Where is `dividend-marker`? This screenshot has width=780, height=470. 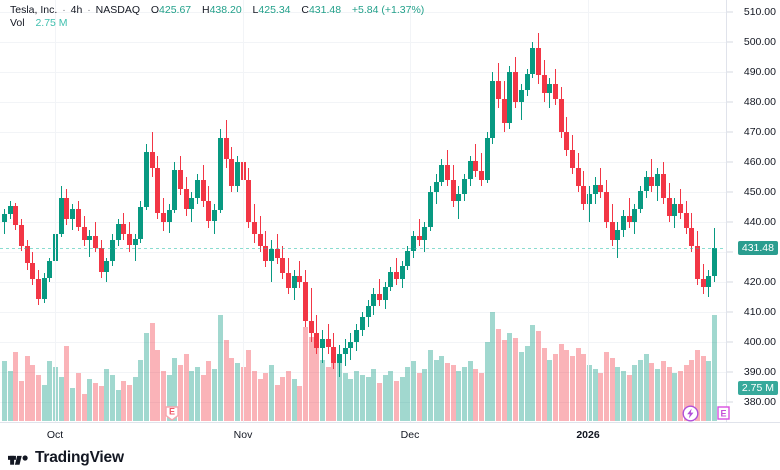
dividend-marker is located at coordinates (690, 416).